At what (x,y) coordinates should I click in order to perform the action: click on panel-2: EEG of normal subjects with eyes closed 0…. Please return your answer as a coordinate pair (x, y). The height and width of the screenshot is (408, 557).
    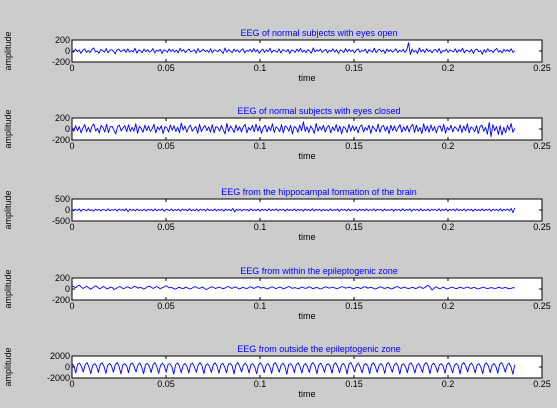
    Looking at the image, I should click on (277, 133).